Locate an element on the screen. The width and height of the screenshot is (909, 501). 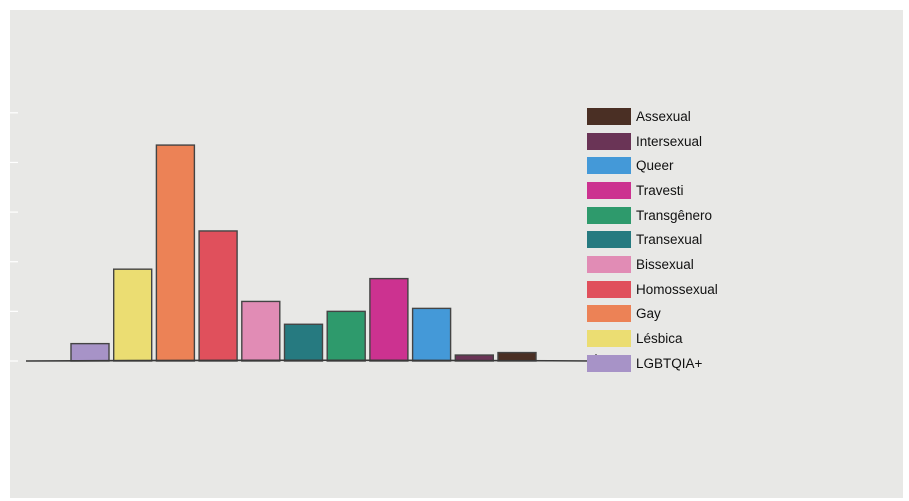
legend-item-queer: Queer is located at coordinates (652, 165).